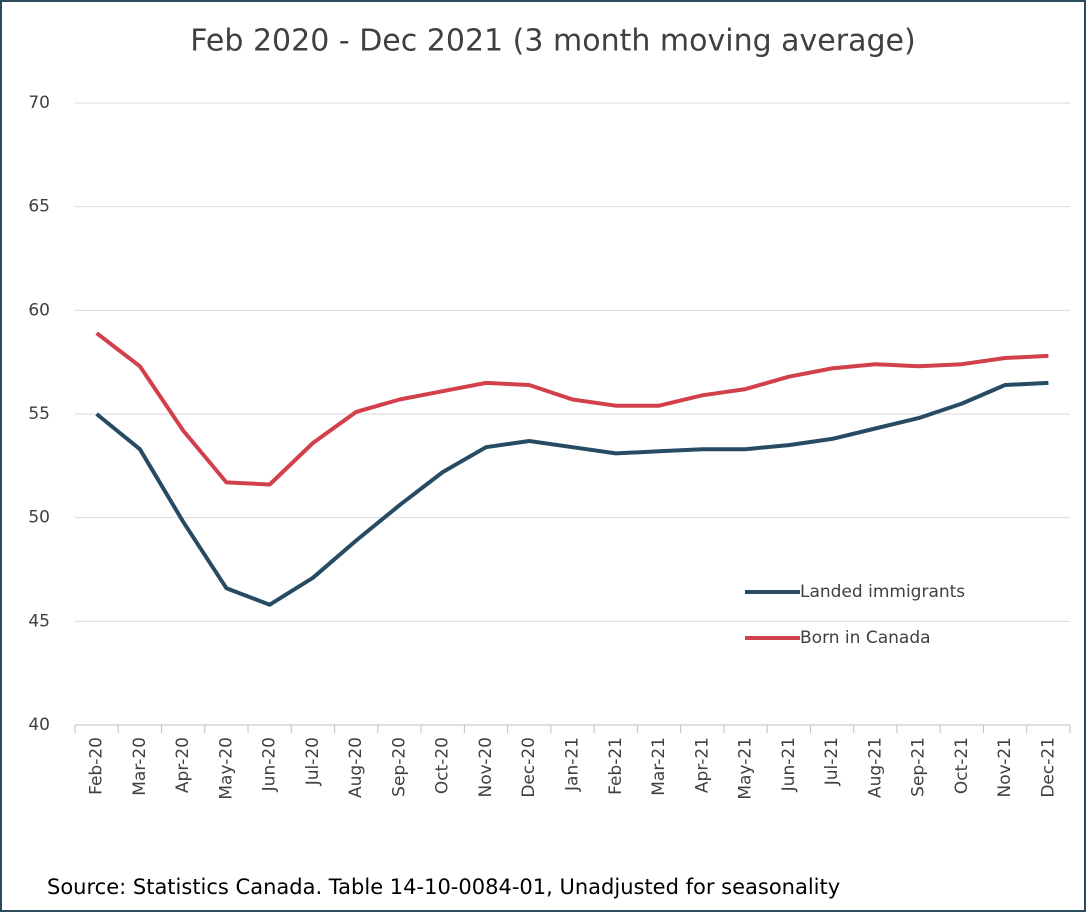  Describe the element at coordinates (659, 766) in the screenshot. I see `x-tick-label: Mar-21` at that location.